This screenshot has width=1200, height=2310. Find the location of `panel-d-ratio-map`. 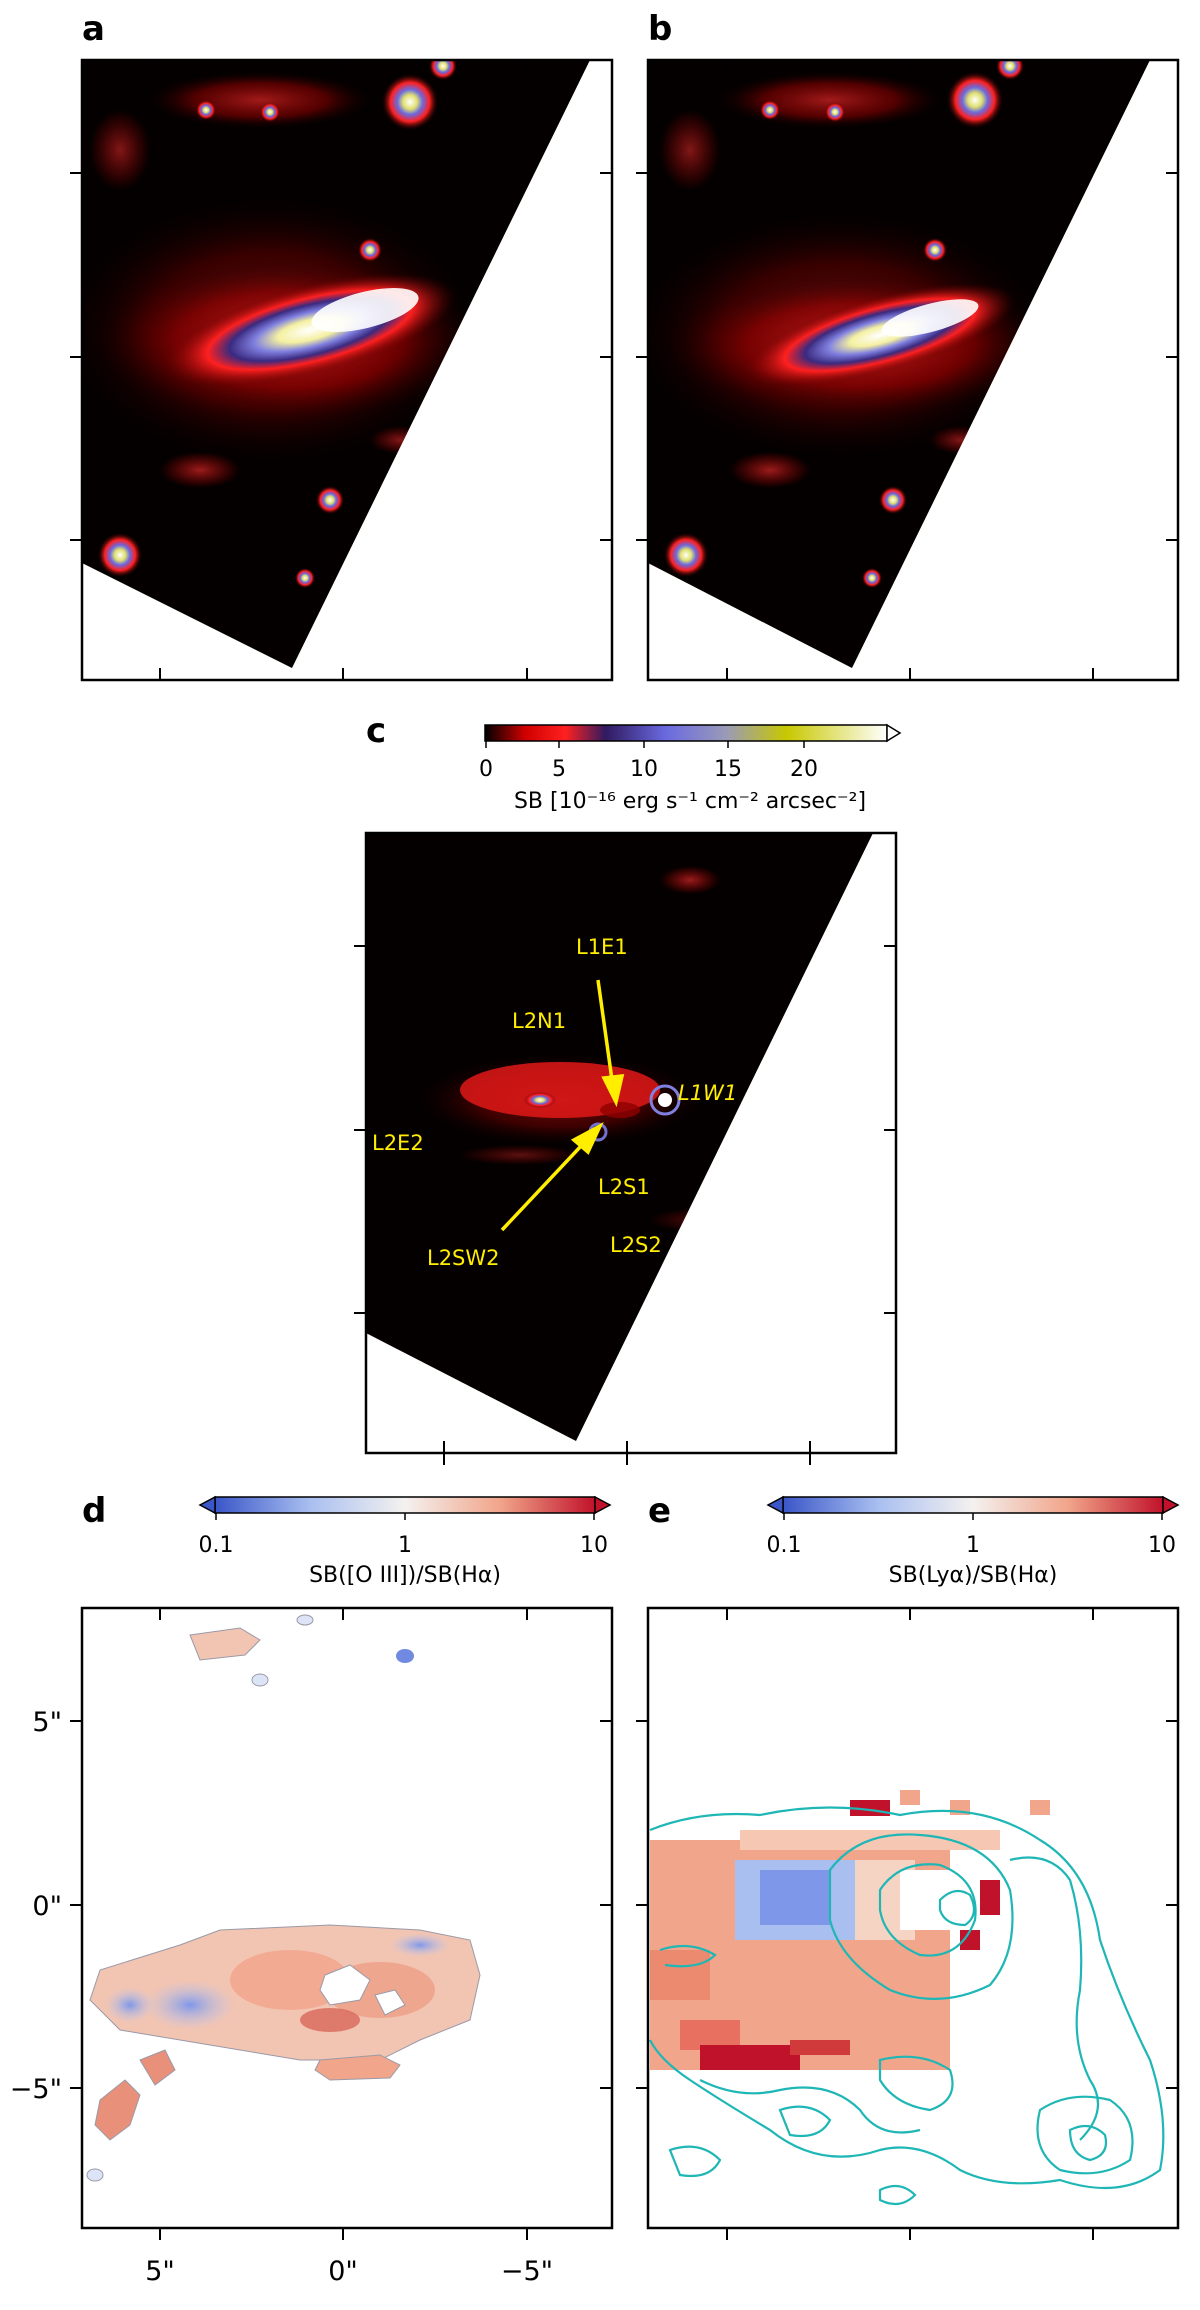

panel-d-ratio-map is located at coordinates (283, 1898).